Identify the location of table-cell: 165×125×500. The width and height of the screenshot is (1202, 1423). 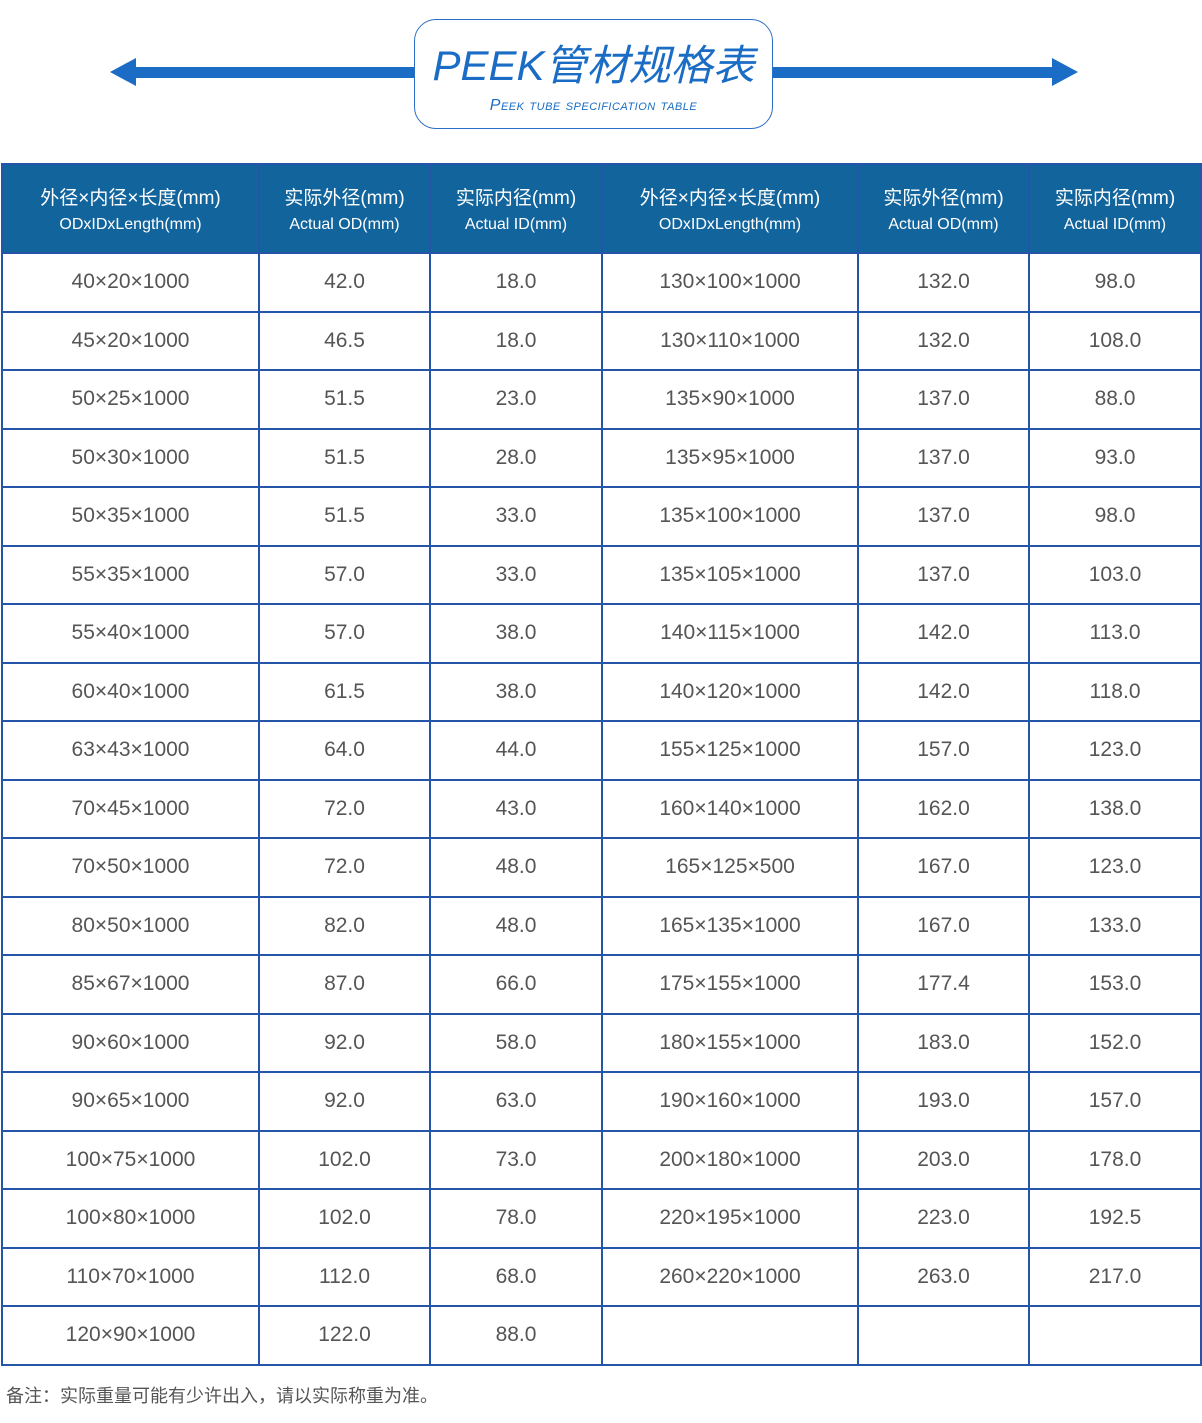
(730, 867).